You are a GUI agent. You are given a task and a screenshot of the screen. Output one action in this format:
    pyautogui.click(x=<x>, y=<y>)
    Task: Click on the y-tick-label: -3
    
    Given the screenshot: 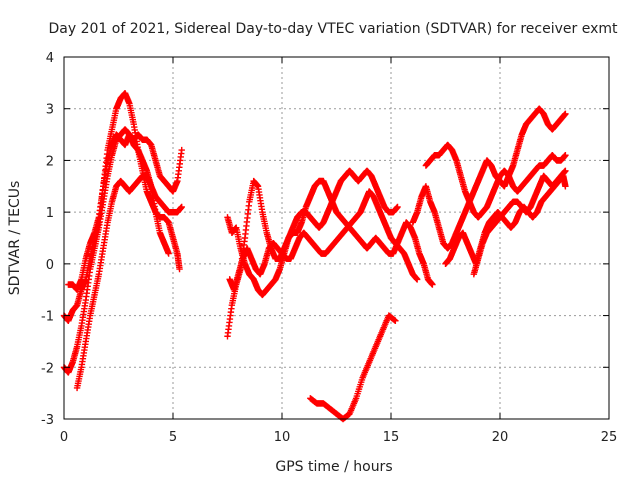 What is the action you would take?
    pyautogui.click(x=47, y=420)
    